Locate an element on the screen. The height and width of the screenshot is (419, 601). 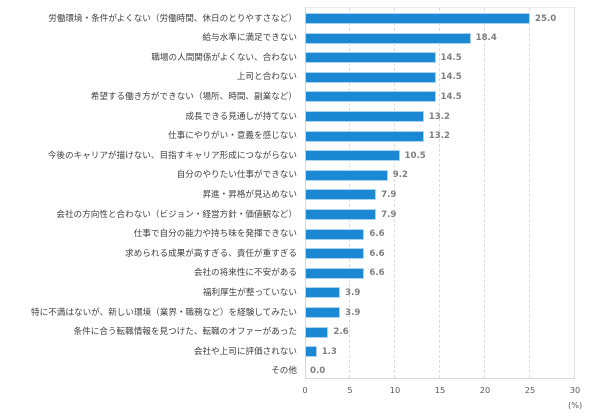
x-tick-label: 15 is located at coordinates (440, 390).